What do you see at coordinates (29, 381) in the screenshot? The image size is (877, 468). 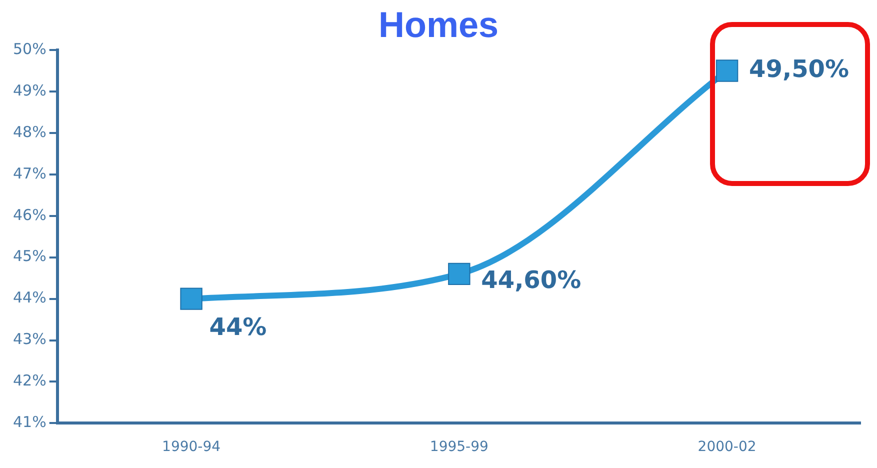 I see `y-tick-label: 42%` at bounding box center [29, 381].